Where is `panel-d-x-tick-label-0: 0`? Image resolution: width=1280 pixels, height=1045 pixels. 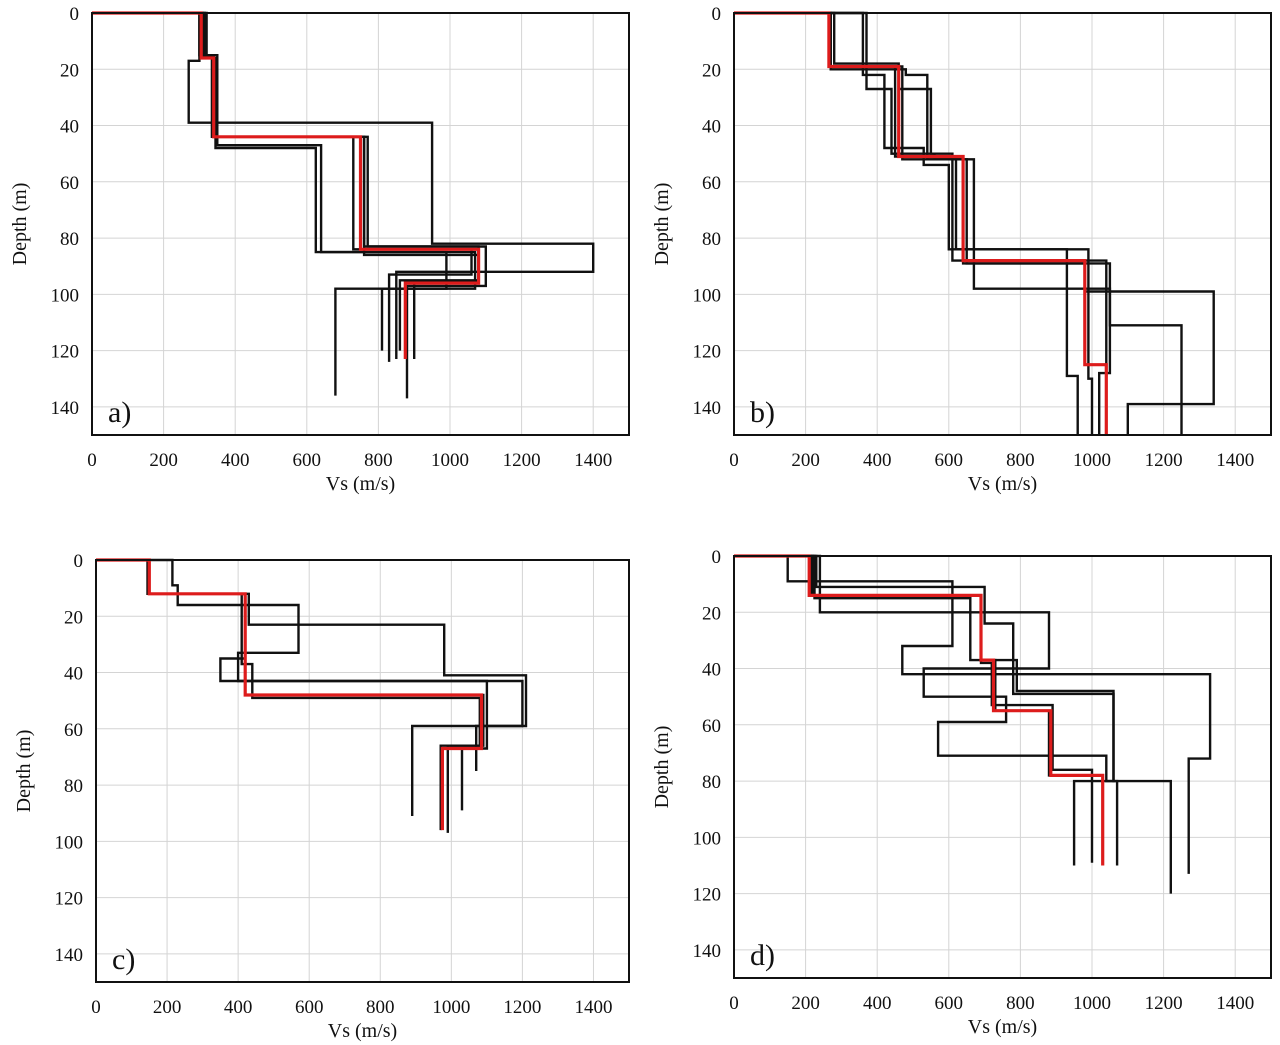 panel-d-x-tick-label-0: 0 is located at coordinates (734, 1003).